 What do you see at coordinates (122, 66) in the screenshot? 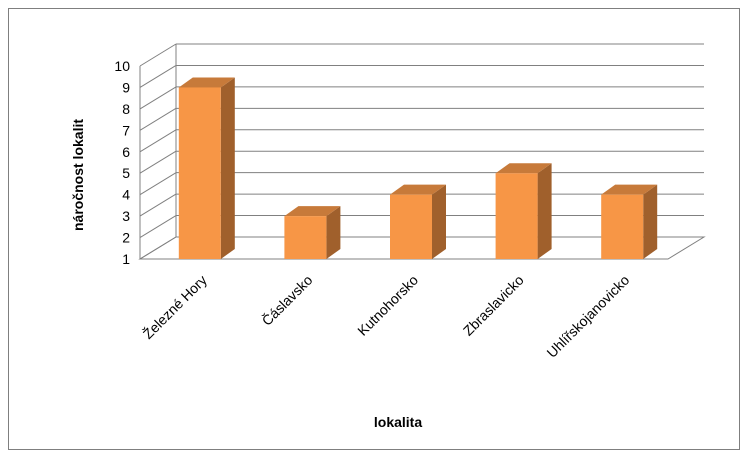
I see `y-tick-label: 10` at bounding box center [122, 66].